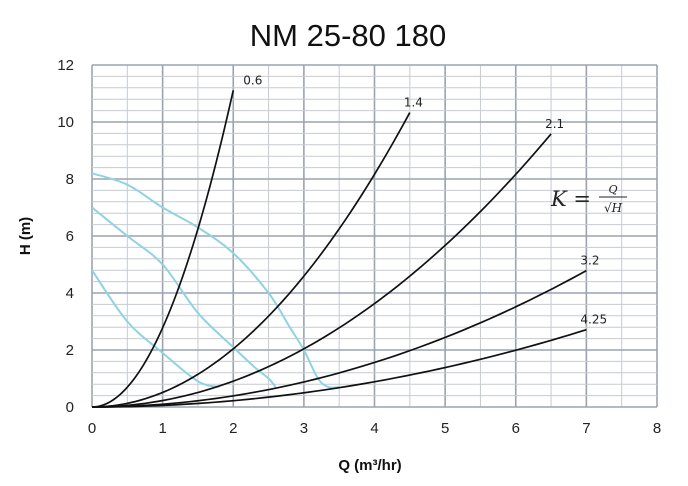 This screenshot has height=486, width=688. I want to click on system-curve-4.25, so click(339, 368).